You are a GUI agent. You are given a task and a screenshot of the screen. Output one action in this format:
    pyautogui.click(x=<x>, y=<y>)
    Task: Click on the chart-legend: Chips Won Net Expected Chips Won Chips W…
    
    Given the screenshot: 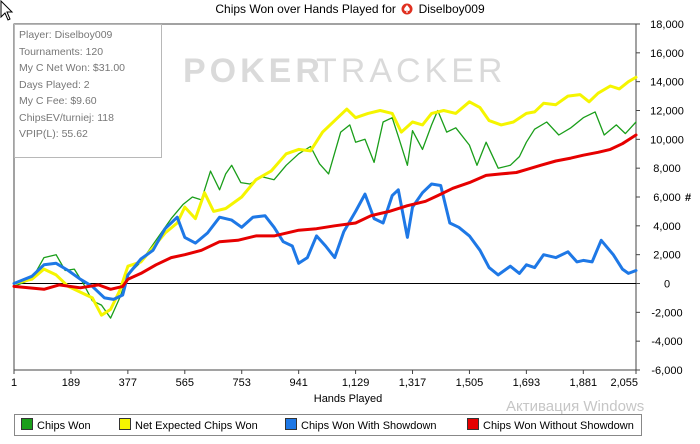 What is the action you would take?
    pyautogui.click(x=328, y=425)
    